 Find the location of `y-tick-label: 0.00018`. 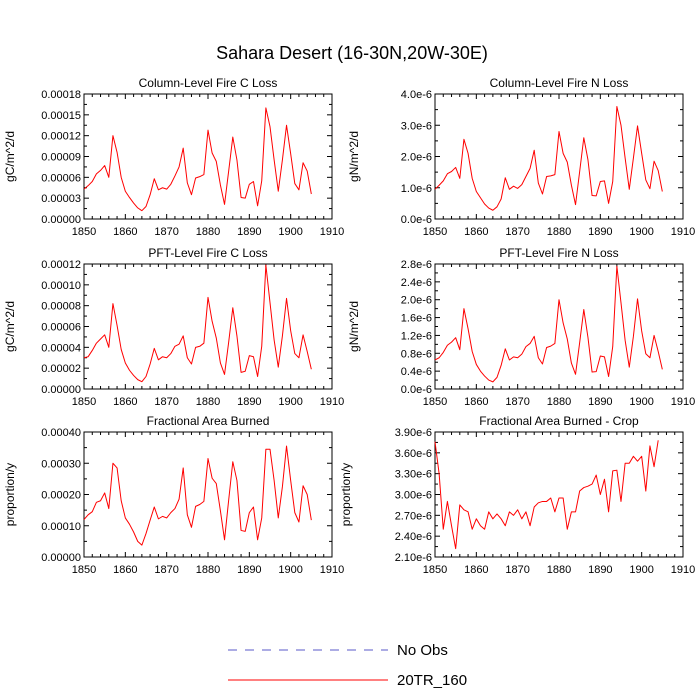

y-tick-label: 0.00018 is located at coordinates (61, 95).